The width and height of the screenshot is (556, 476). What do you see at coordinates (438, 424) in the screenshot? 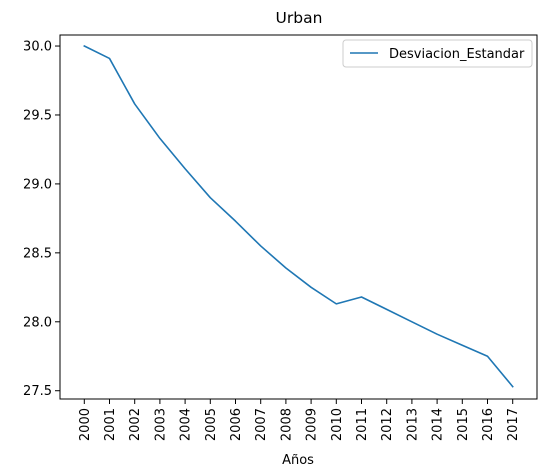
I see `x-tick-label: 2014` at bounding box center [438, 424].